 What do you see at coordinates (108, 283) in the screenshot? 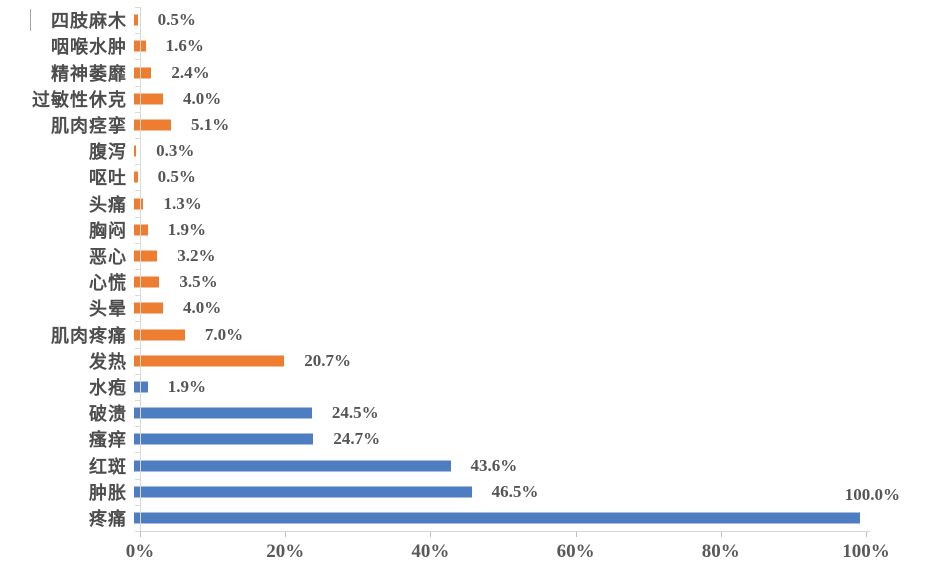
I see `category-label: 心慌` at bounding box center [108, 283].